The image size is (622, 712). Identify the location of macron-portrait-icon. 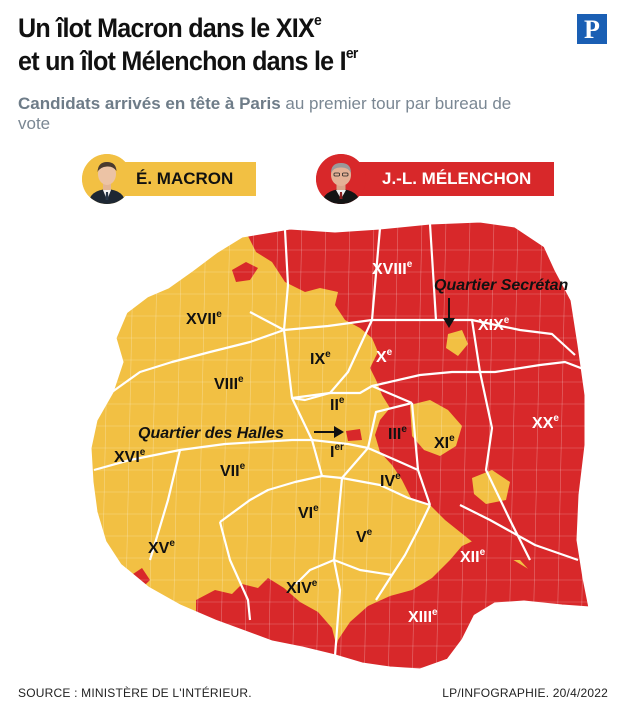
(107, 179).